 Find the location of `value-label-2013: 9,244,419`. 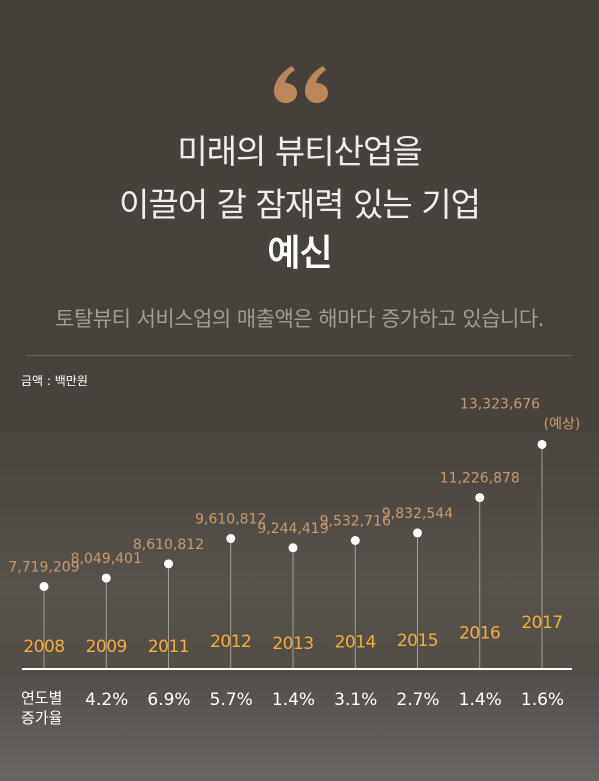

value-label-2013: 9,244,419 is located at coordinates (292, 529).